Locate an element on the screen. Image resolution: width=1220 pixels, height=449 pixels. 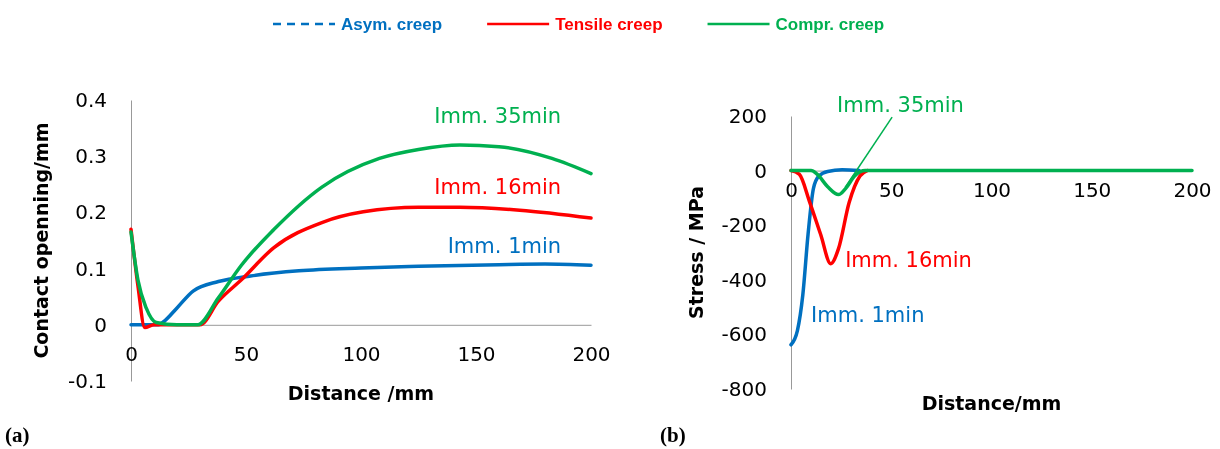
y-tick-label: -0.1 is located at coordinates (87, 380).